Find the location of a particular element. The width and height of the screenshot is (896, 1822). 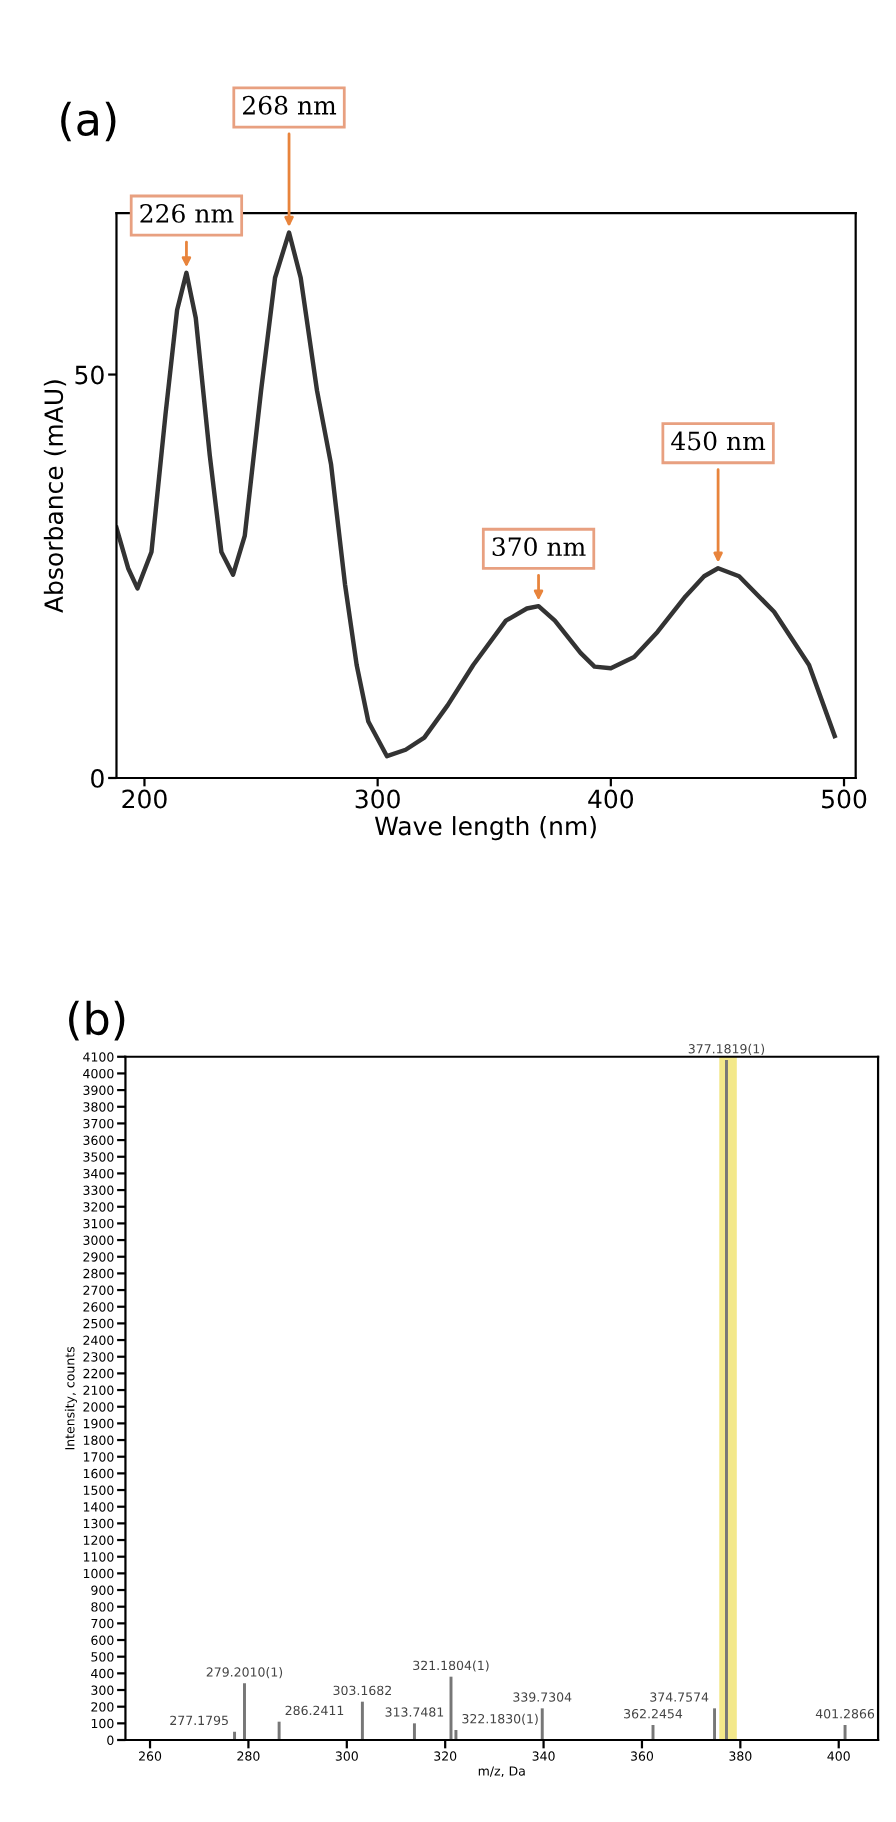

x-tick-label: 200 is located at coordinates (144, 799).